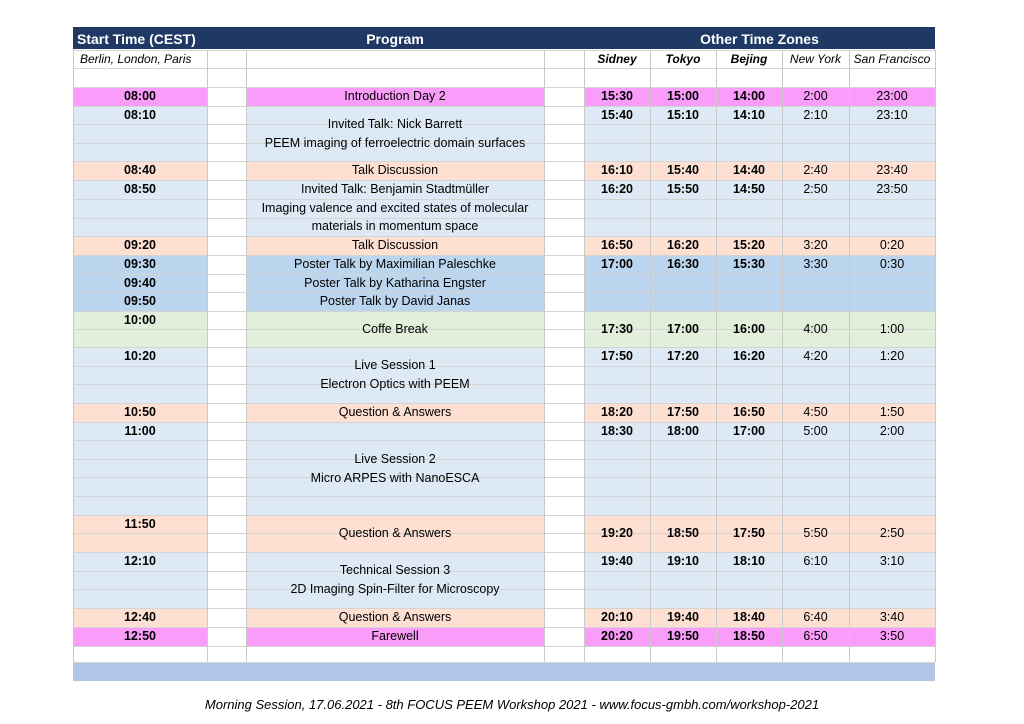  I want to click on row-program-text: Electron Optics with PEEM, so click(395, 384).